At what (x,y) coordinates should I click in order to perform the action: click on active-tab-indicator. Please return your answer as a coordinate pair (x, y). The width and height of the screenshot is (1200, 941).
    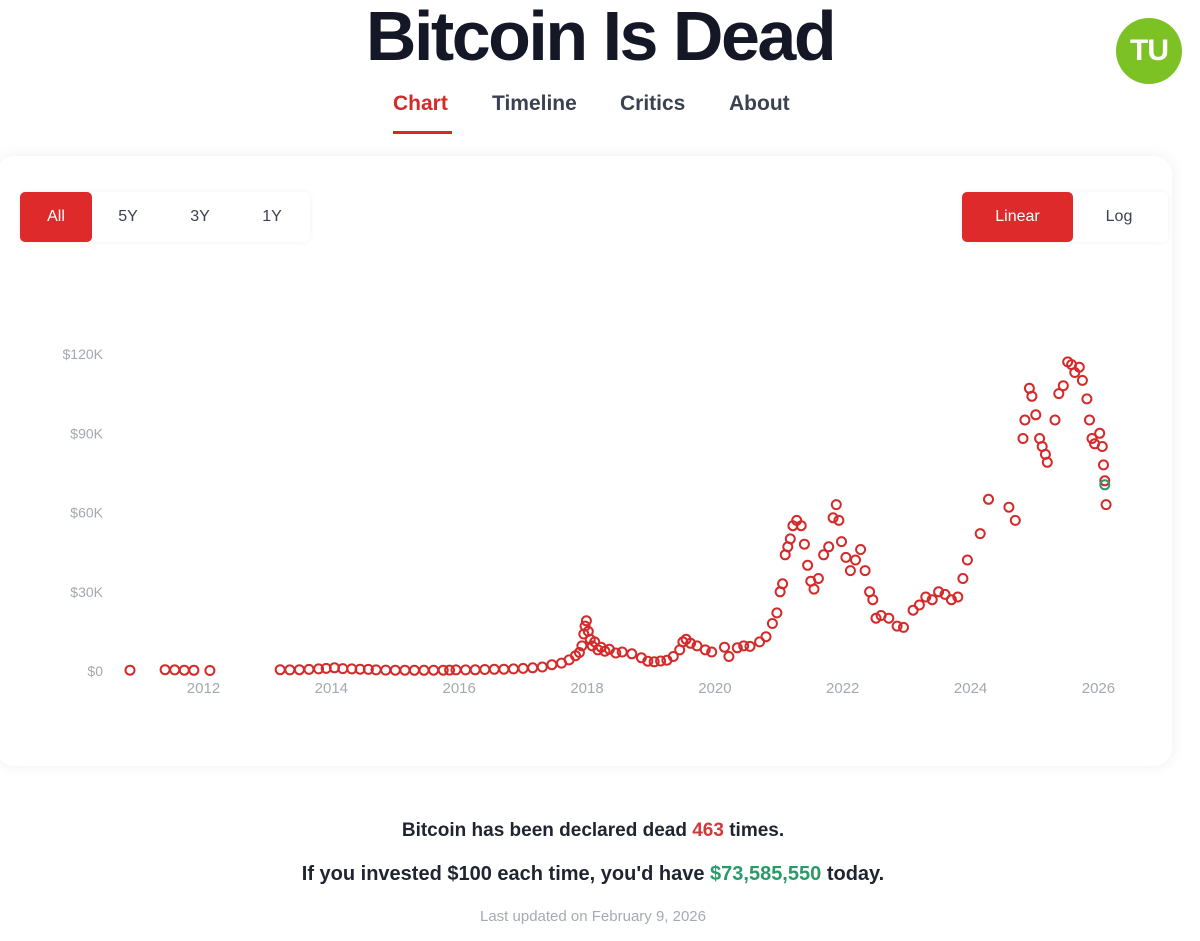
    Looking at the image, I should click on (422, 132).